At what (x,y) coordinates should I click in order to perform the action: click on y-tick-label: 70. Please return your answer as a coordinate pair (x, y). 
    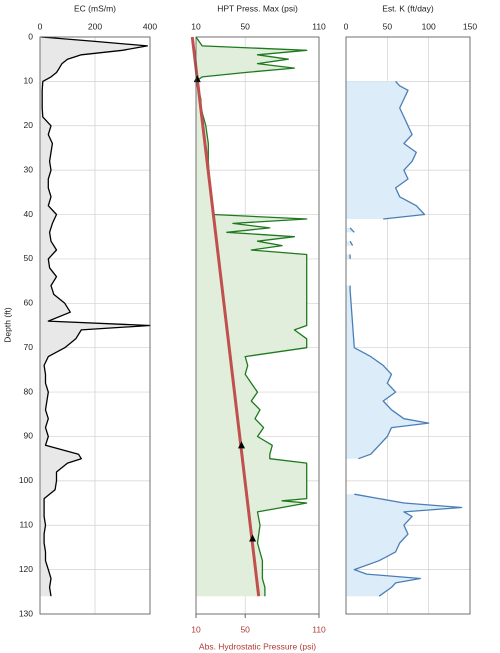
    Looking at the image, I should click on (29, 347).